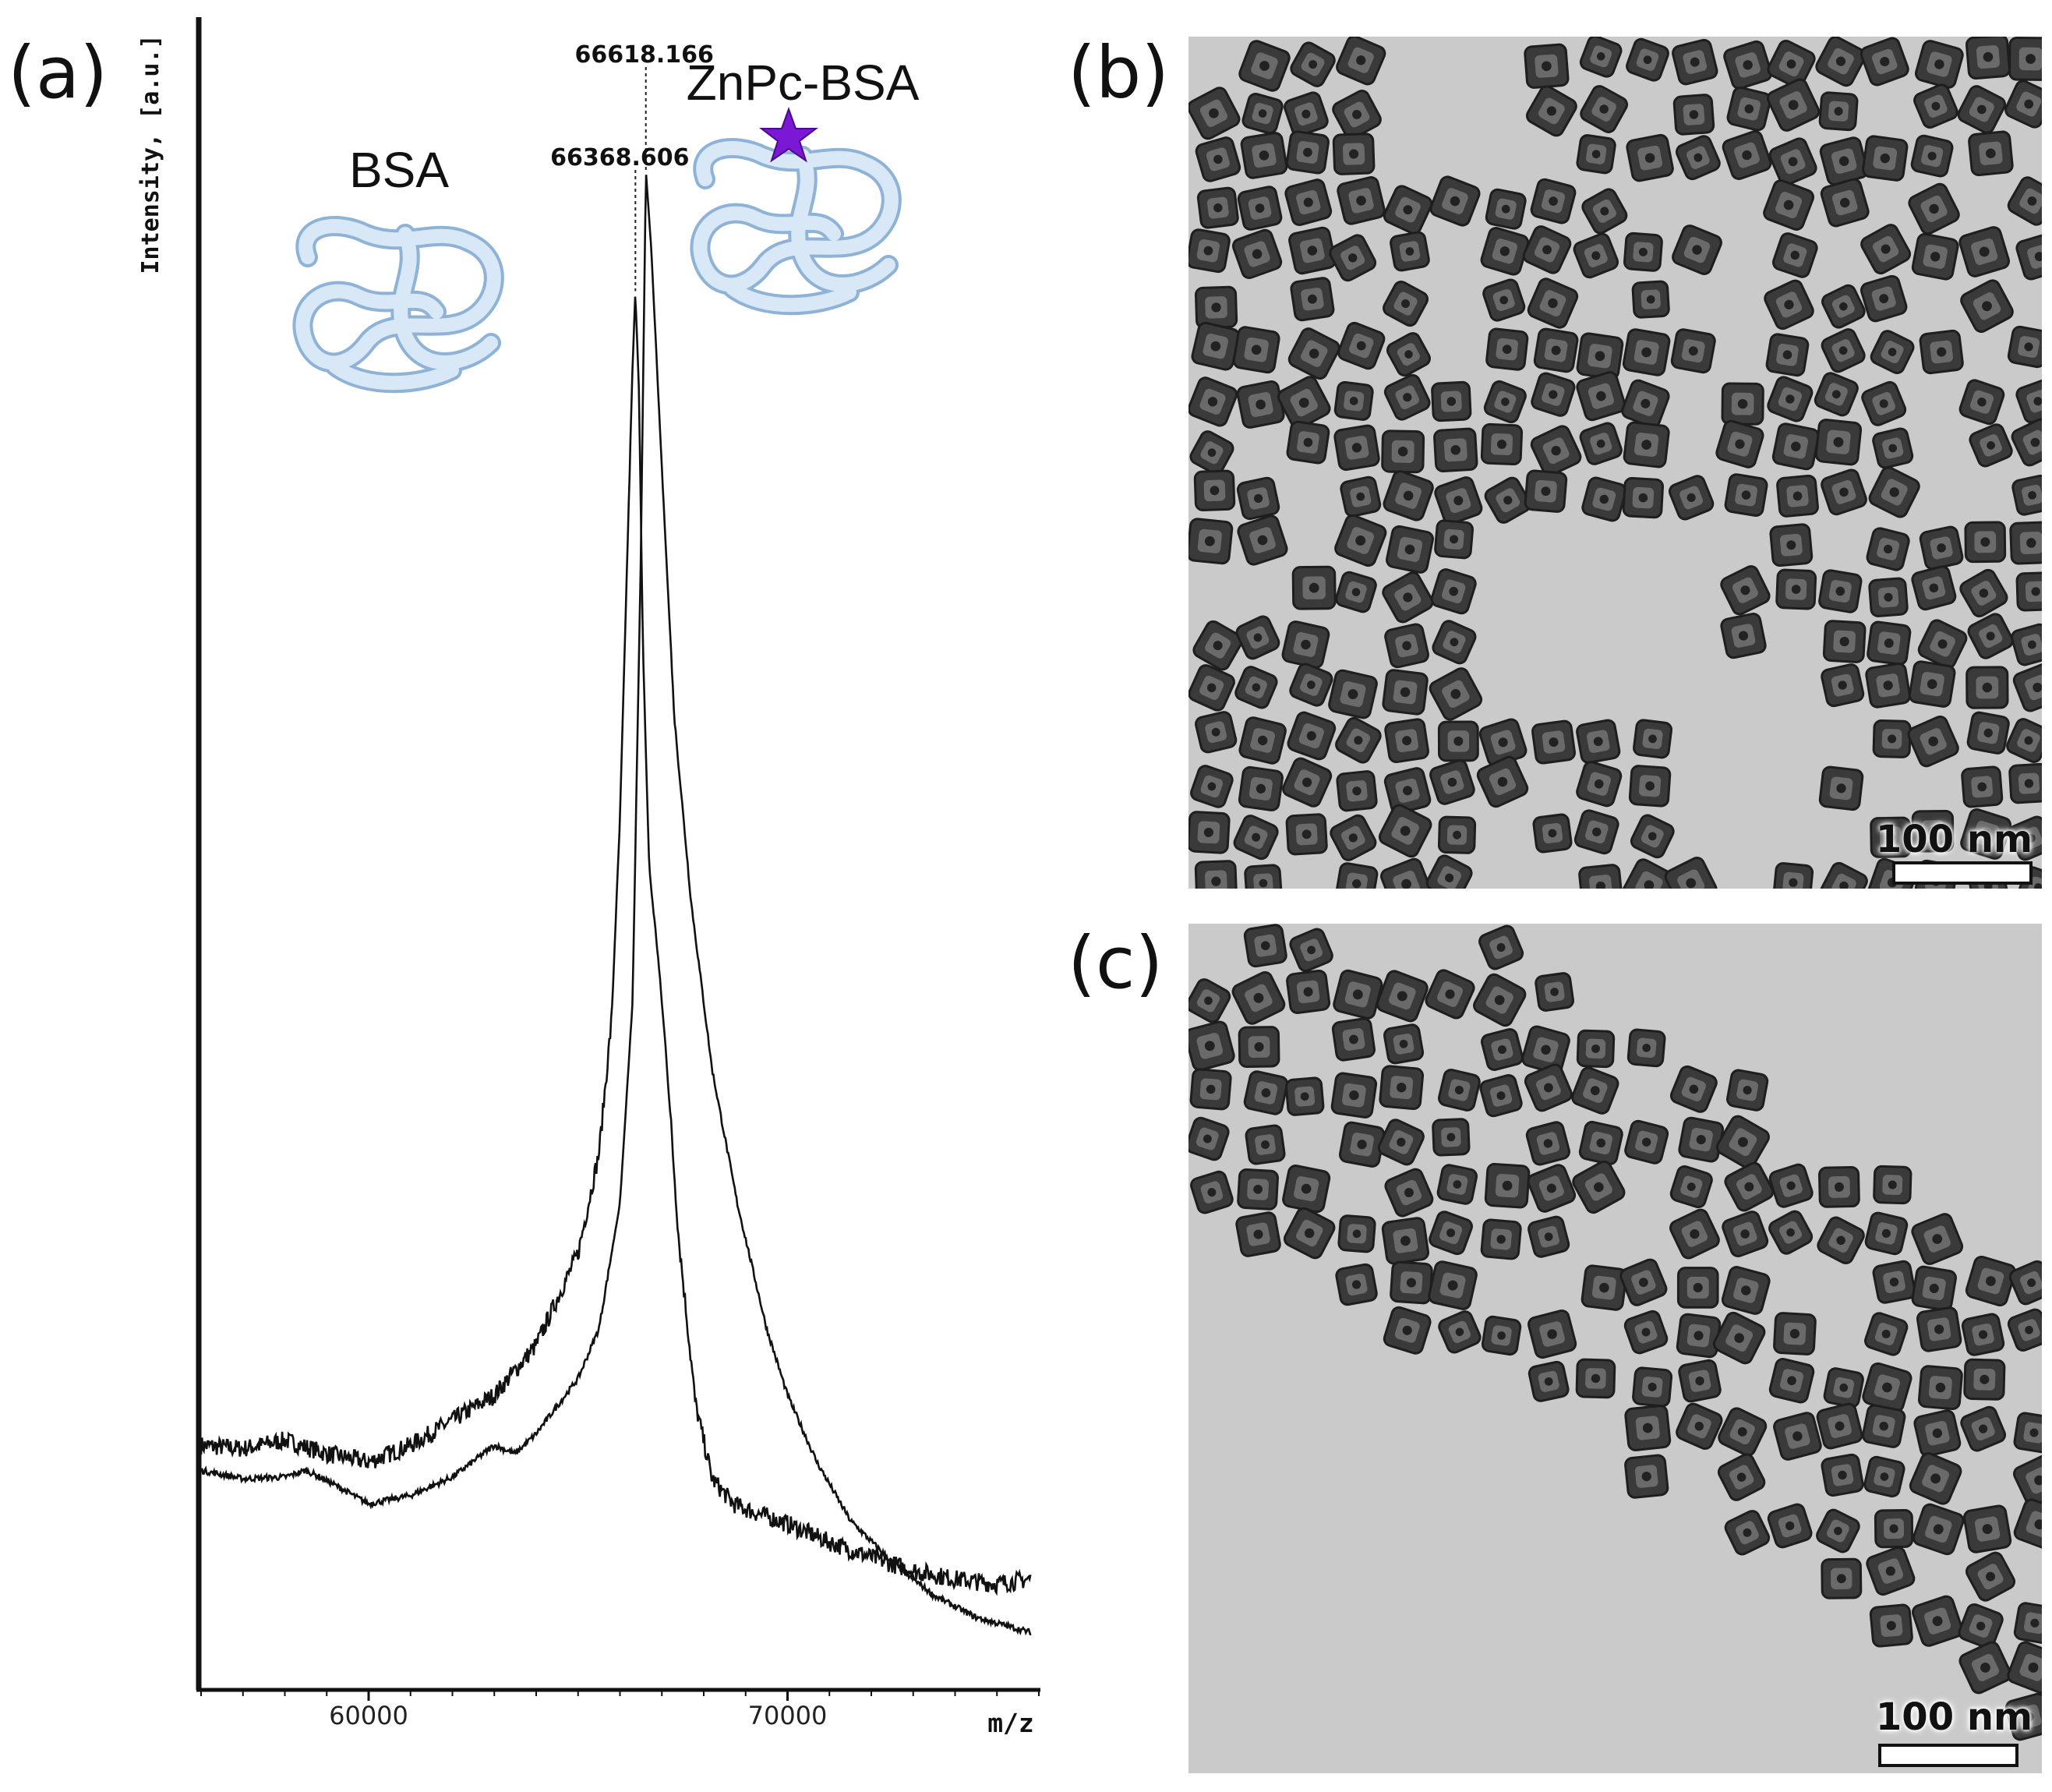 The height and width of the screenshot is (1792, 2052). Describe the element at coordinates (1954, 1717) in the screenshot. I see `scale-bar-label: 100 nm` at that location.